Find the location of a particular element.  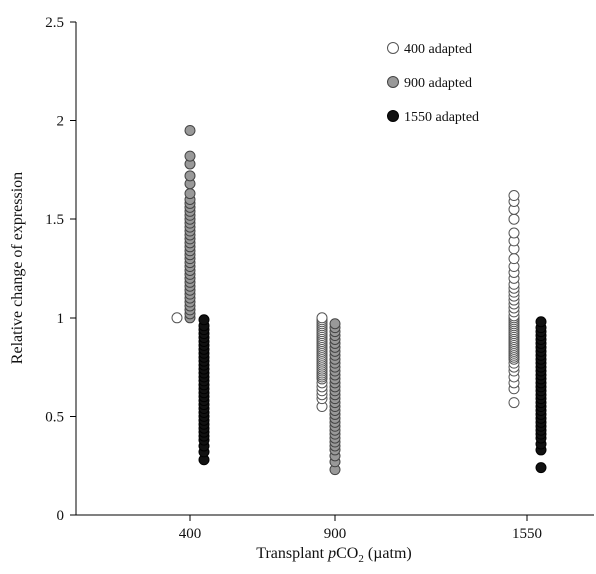

x-axis-title-suffix: (µatm) is located at coordinates (388, 553).